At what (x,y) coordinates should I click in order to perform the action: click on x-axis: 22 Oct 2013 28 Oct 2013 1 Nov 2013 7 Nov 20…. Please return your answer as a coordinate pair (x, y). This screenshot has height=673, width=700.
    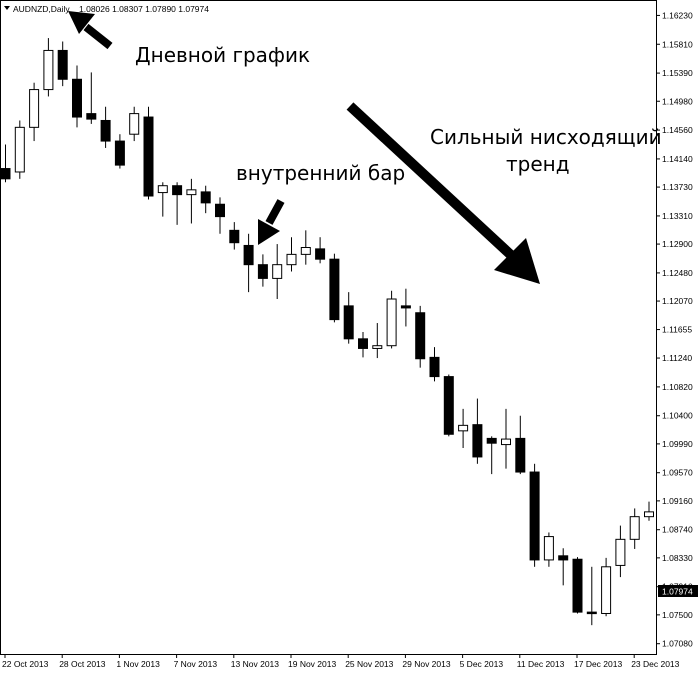
    Looking at the image, I should click on (341, 661).